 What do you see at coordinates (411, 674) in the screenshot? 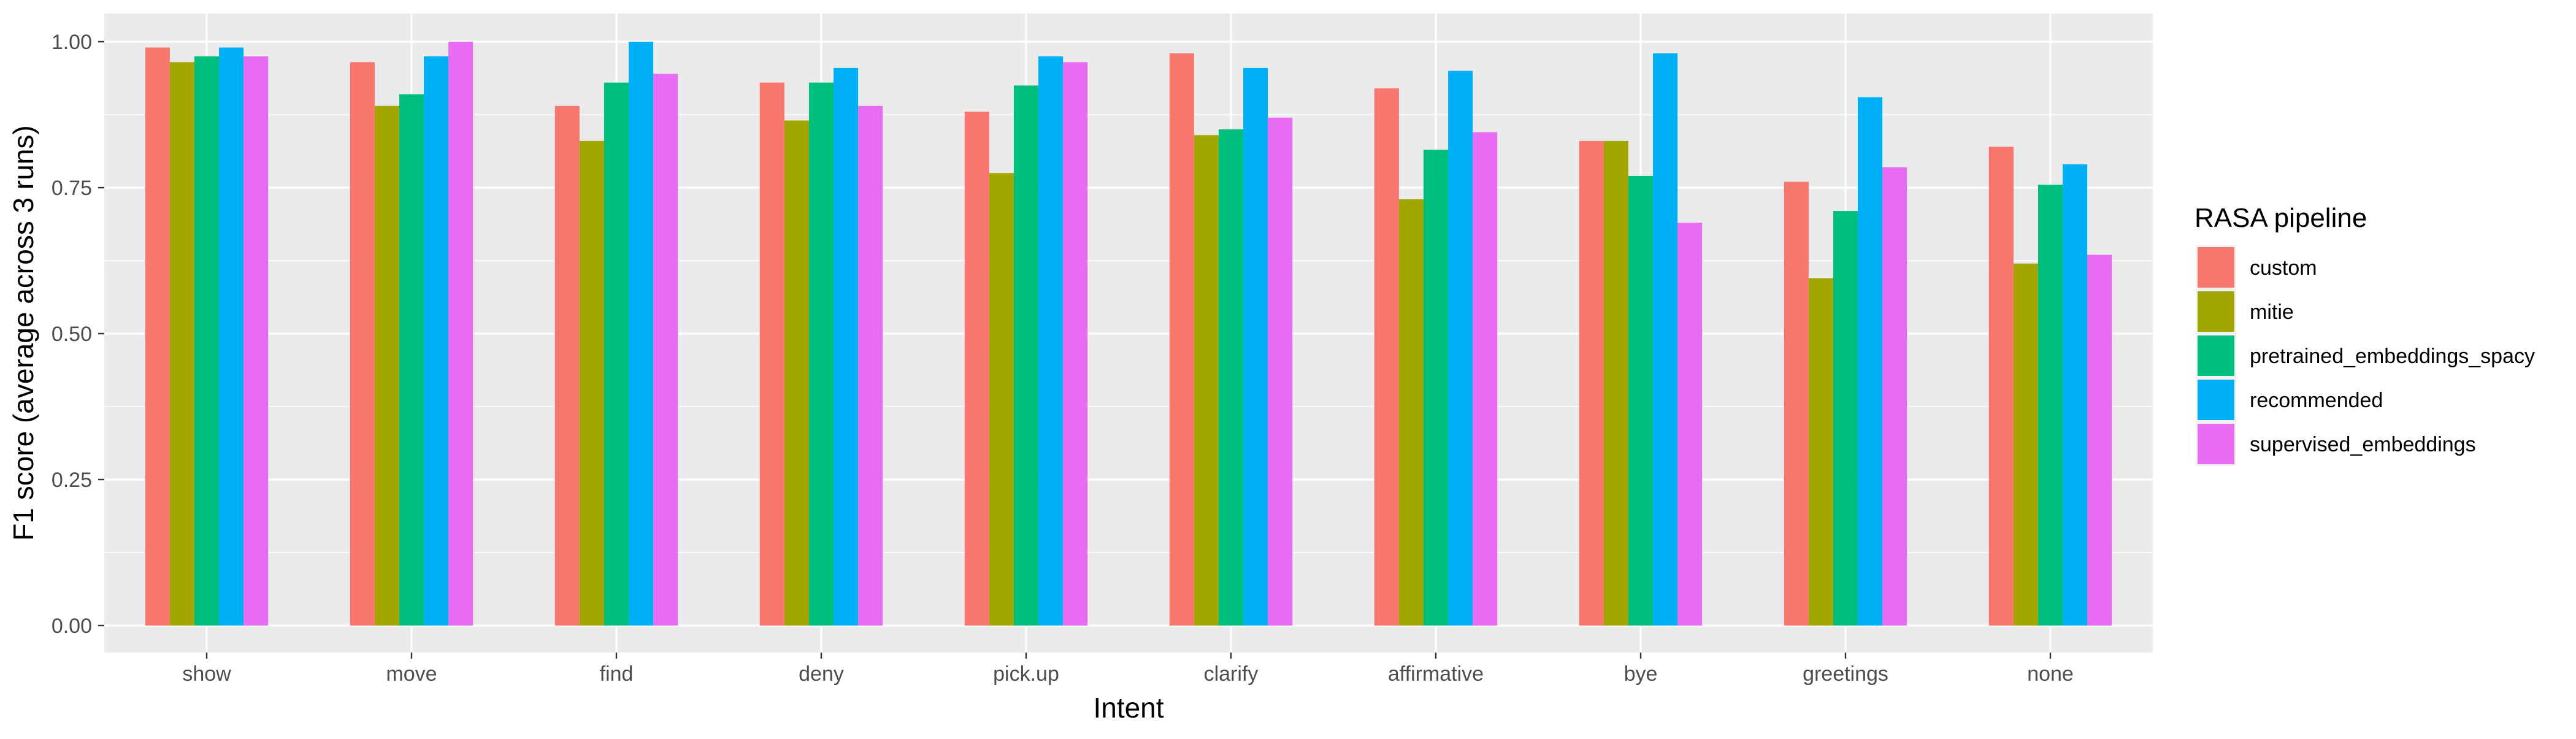
I see `x-tick-label: move` at bounding box center [411, 674].